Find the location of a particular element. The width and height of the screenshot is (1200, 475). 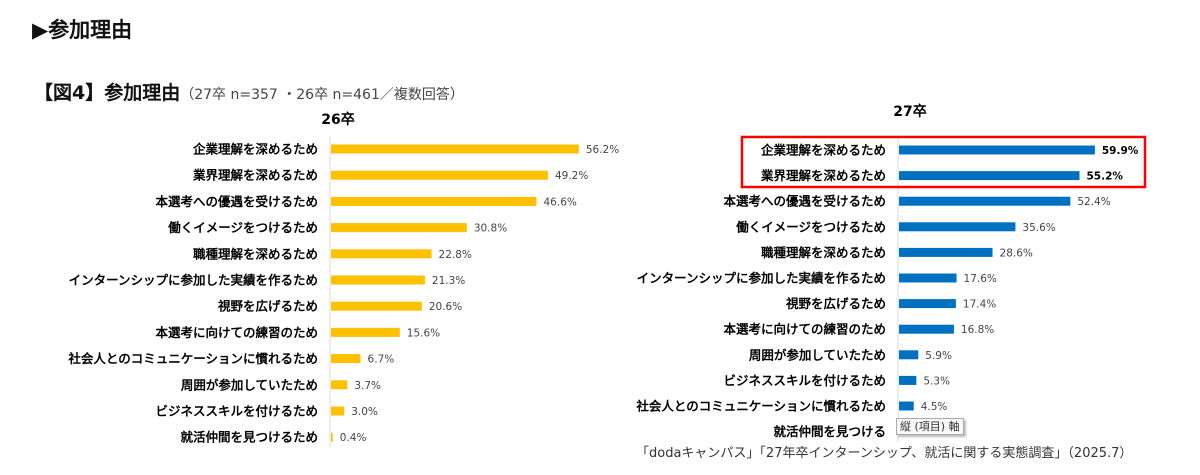

data-label: 20.6% is located at coordinates (445, 307).